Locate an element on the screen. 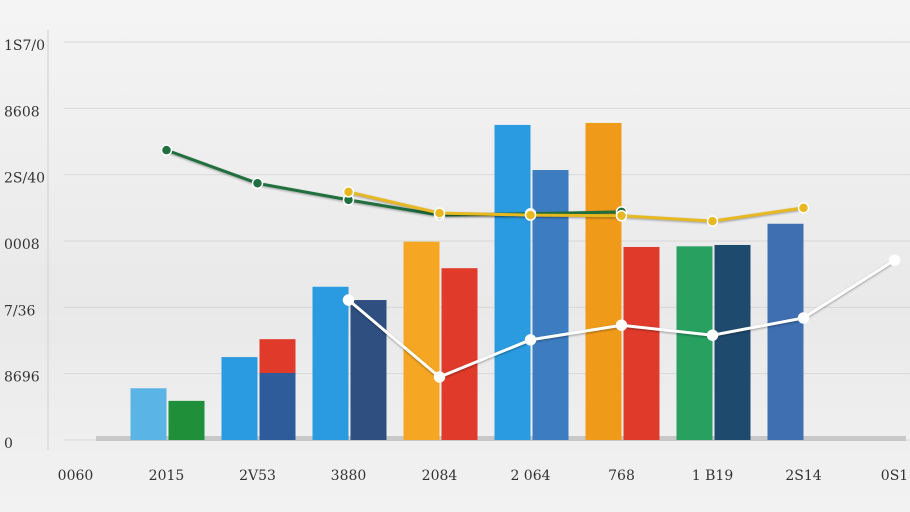 This screenshot has height=512, width=910. x-tick-label: 0060 is located at coordinates (76, 476).